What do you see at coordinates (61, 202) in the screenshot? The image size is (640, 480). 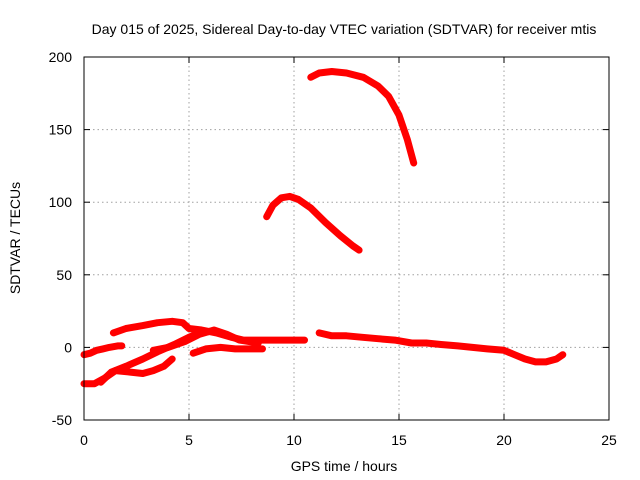 I see `y-tick-label: 100` at bounding box center [61, 202].